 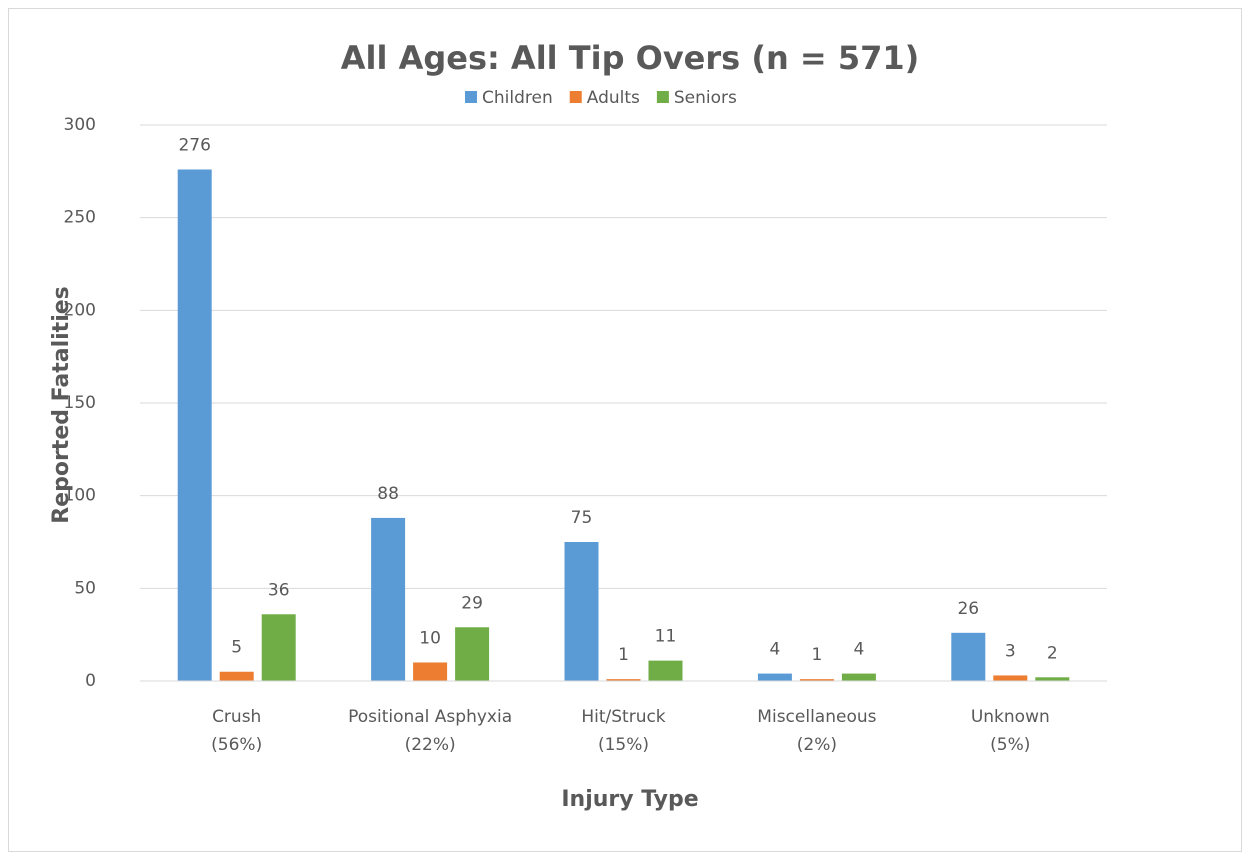 What do you see at coordinates (666, 637) in the screenshot?
I see `data-label: 11` at bounding box center [666, 637].